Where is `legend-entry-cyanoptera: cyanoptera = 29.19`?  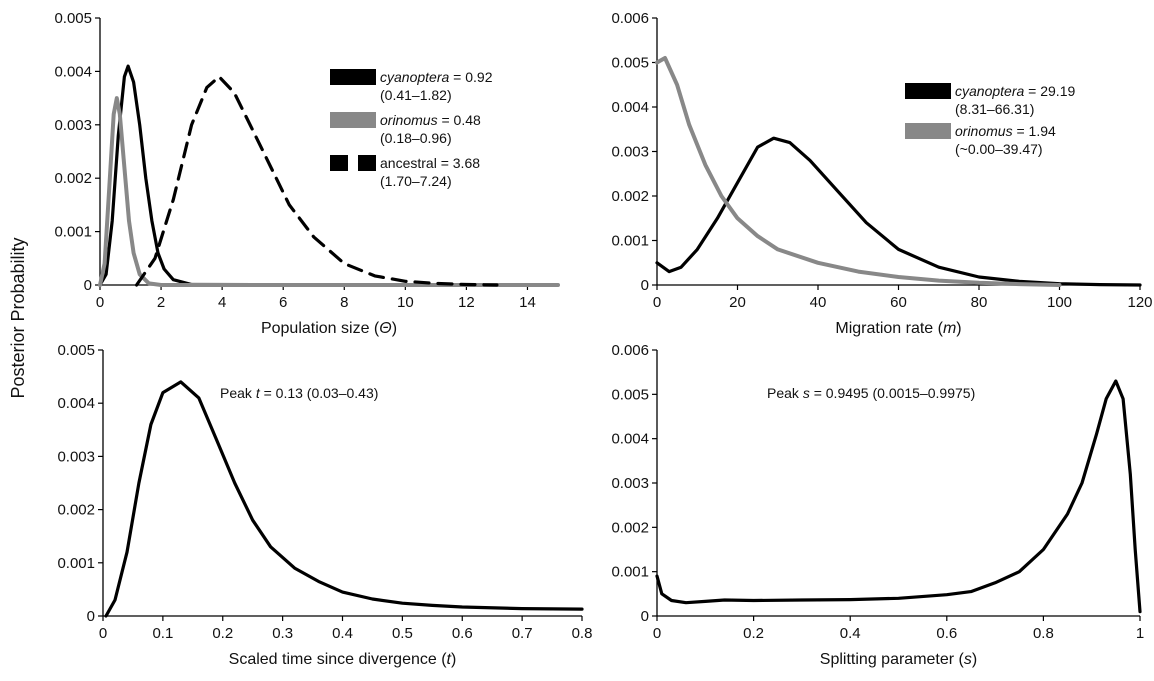
legend-entry-cyanoptera: cyanoptera = 29.19 is located at coordinates (1015, 91).